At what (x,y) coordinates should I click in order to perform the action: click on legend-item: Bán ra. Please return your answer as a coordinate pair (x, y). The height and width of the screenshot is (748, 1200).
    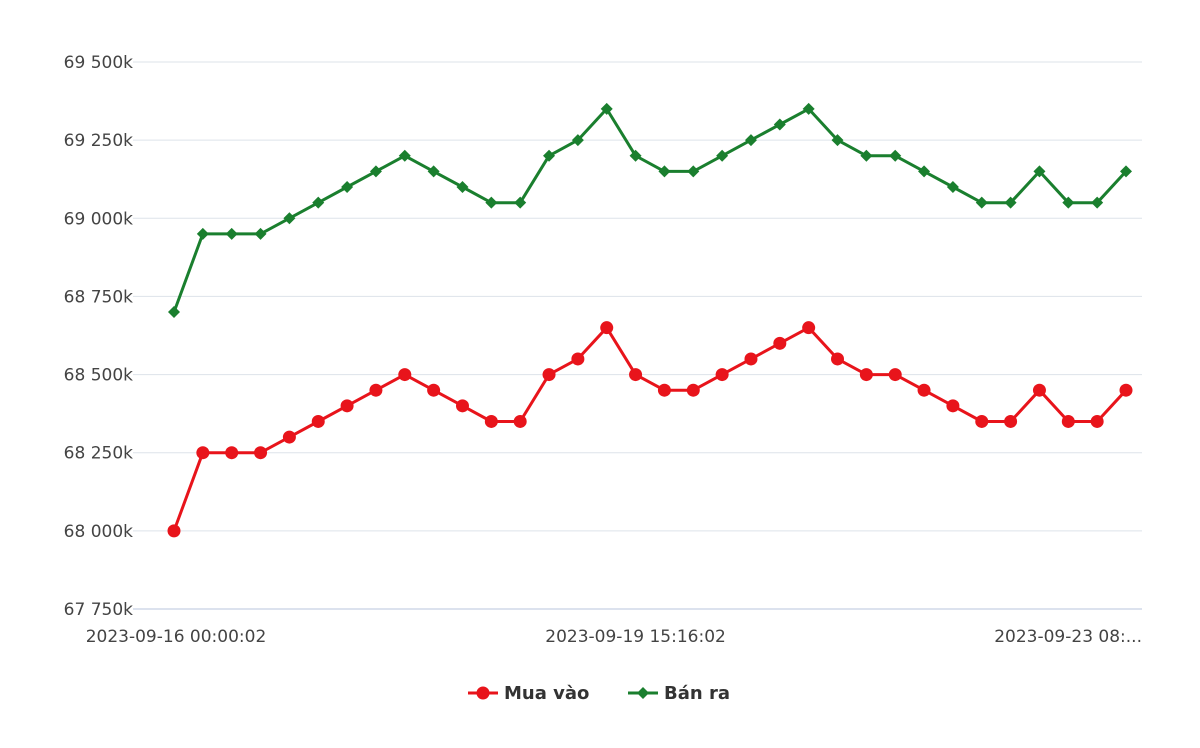
    Looking at the image, I should click on (679, 693).